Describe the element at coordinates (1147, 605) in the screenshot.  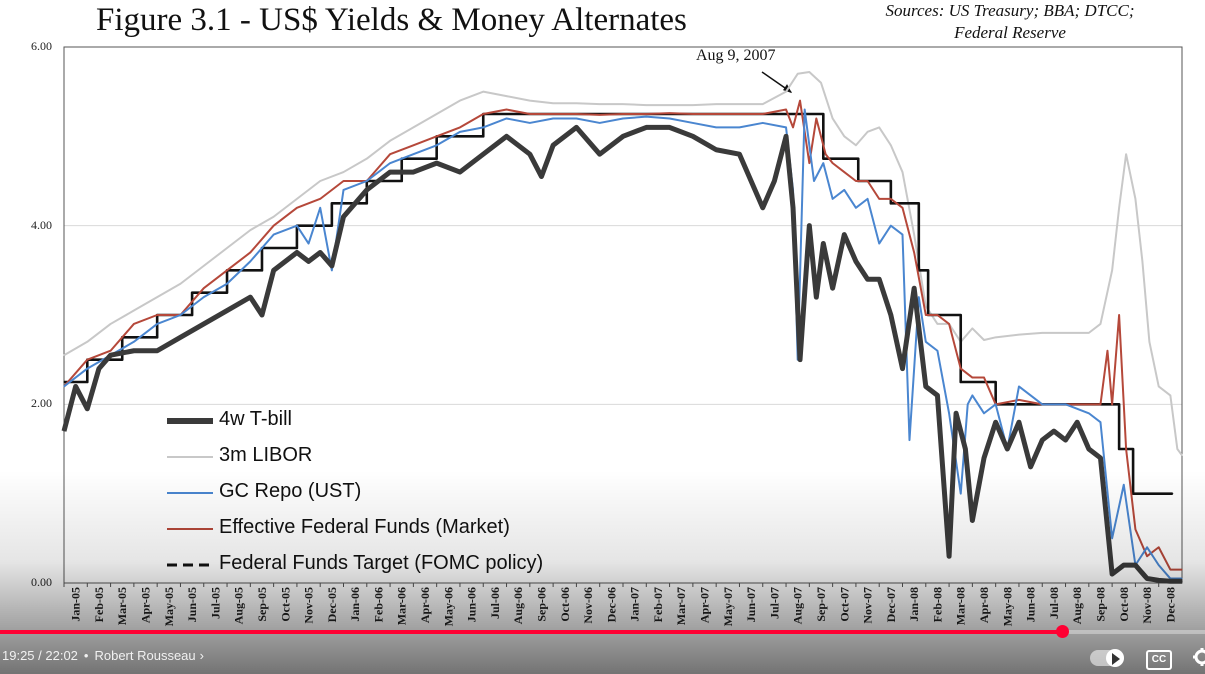
I see `x-tick-label: Nov-08` at that location.